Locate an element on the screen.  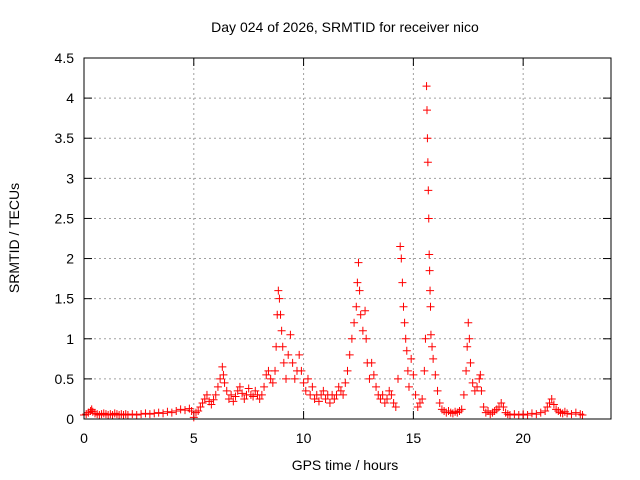
x-tick-label: 5 is located at coordinates (194, 438).